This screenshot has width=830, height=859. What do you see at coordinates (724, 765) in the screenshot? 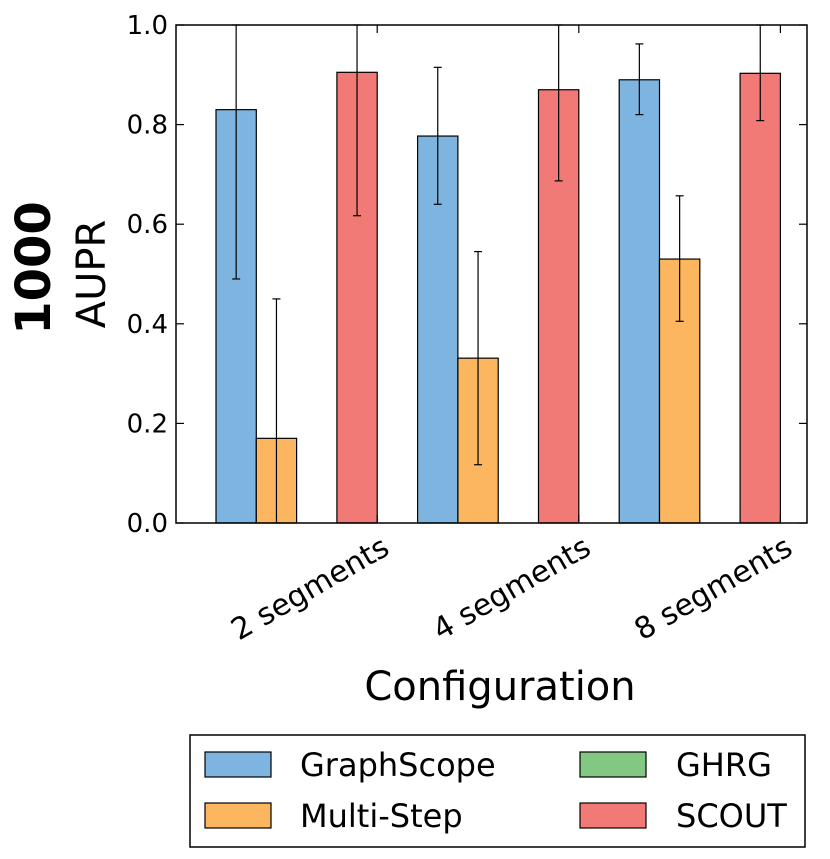
I see `legend-label-ghrg: GHRG` at bounding box center [724, 765].